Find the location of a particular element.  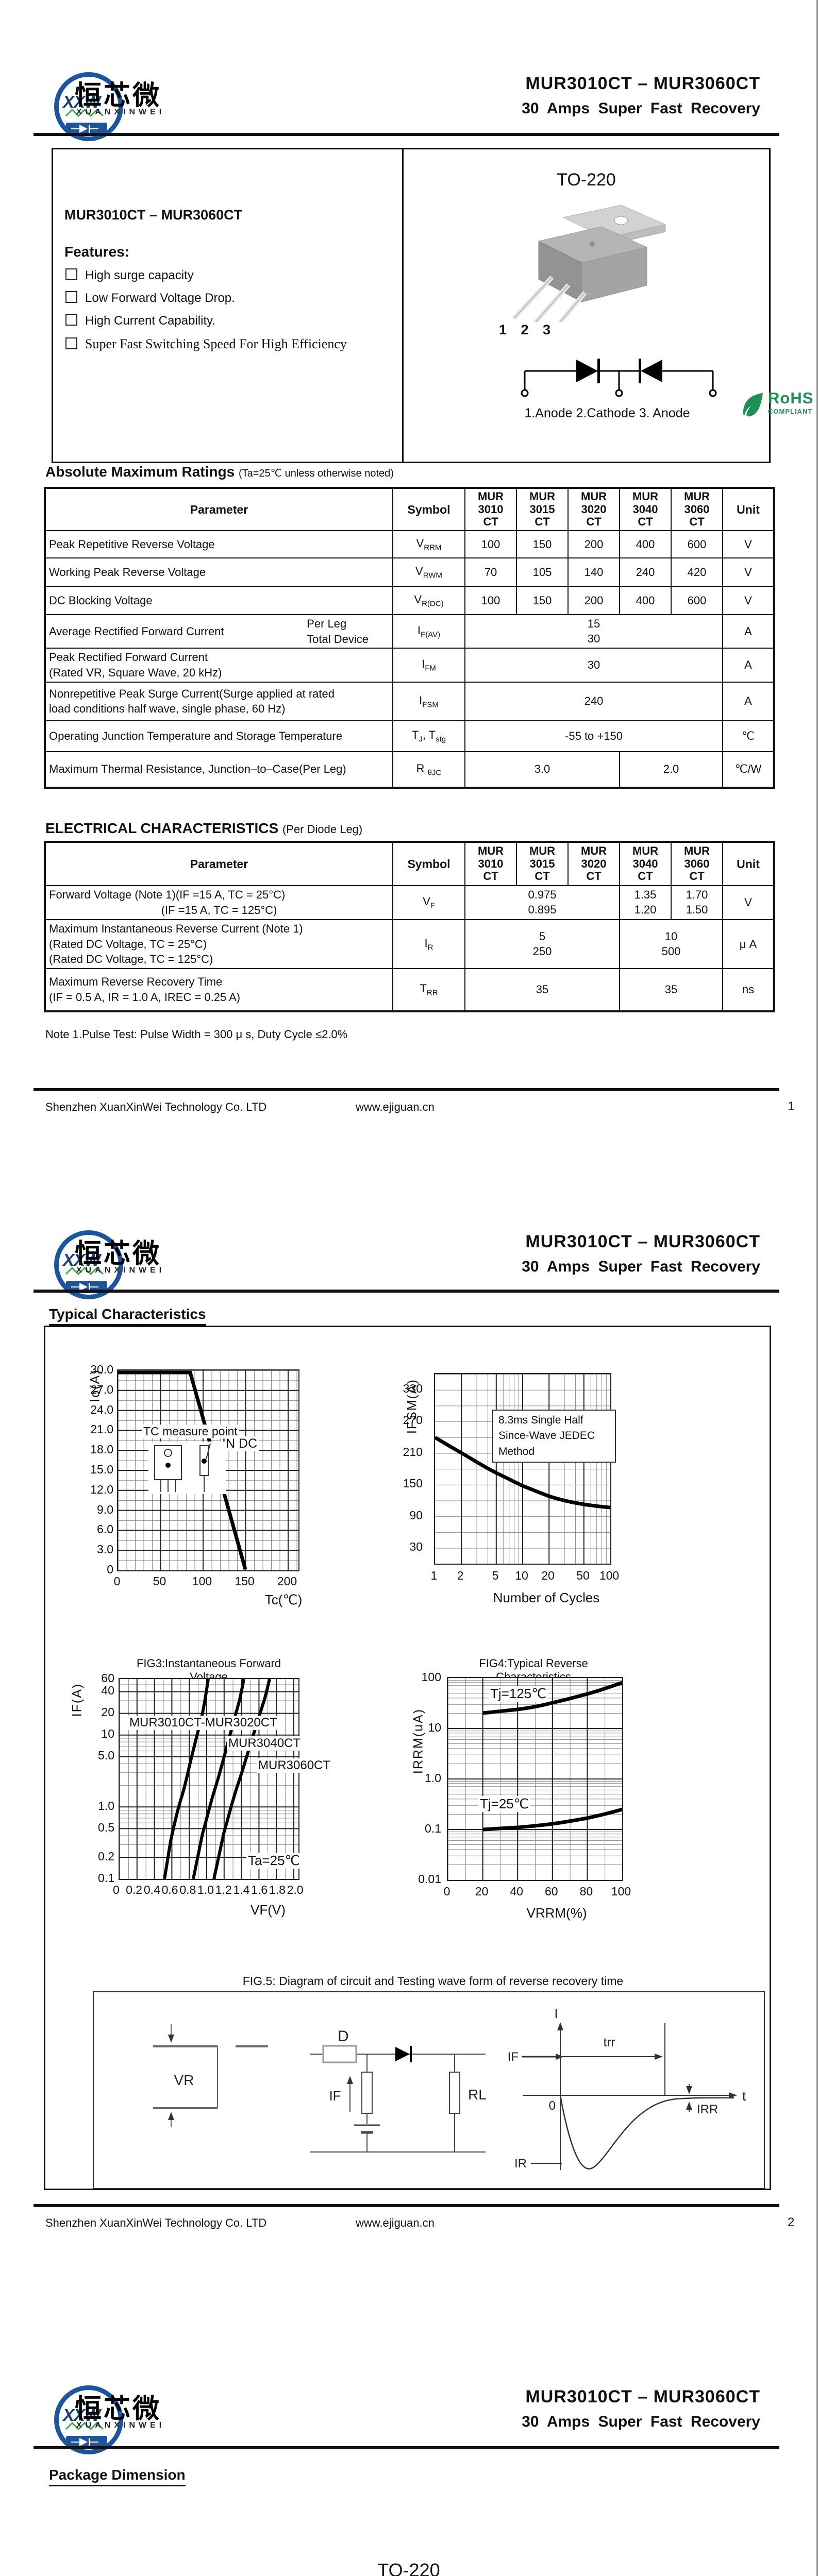

fig5-i-axis-label: I is located at coordinates (556, 2013).